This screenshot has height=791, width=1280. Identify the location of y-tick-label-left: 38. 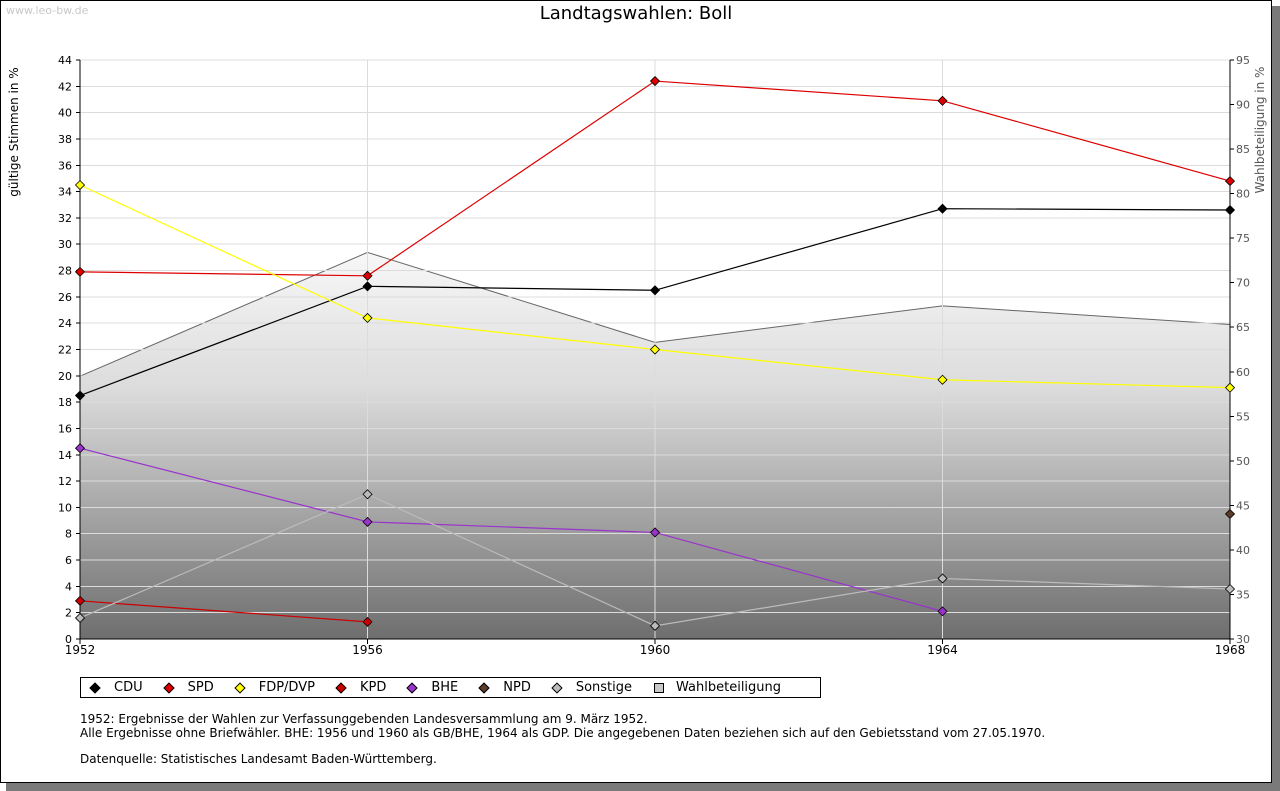
(65, 139).